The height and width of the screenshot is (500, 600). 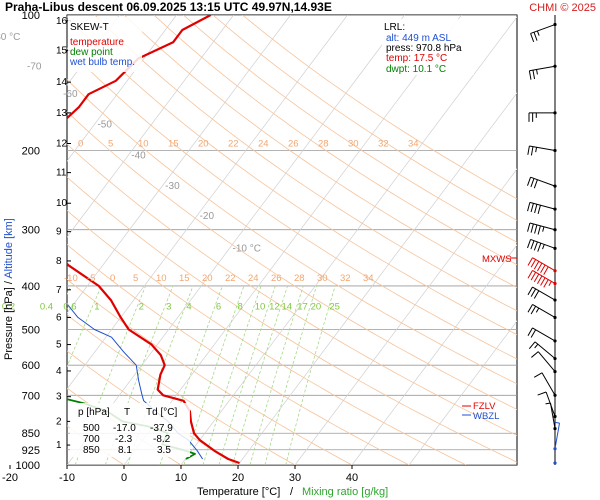 What do you see at coordinates (59, 317) in the screenshot?
I see `altitude-tick-label: 6` at bounding box center [59, 317].